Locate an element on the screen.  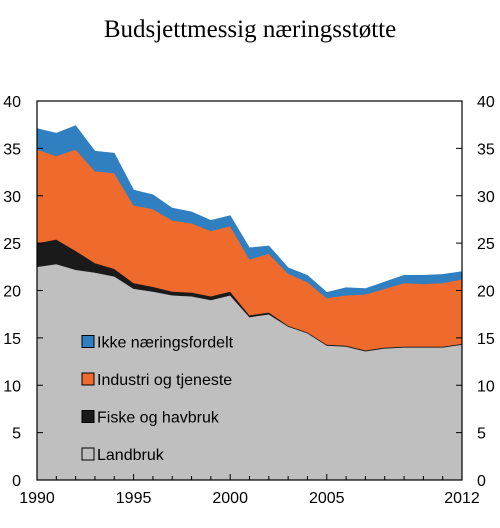
x-axis: 1990 1995 2000 2005 2012 is located at coordinates (249, 490).